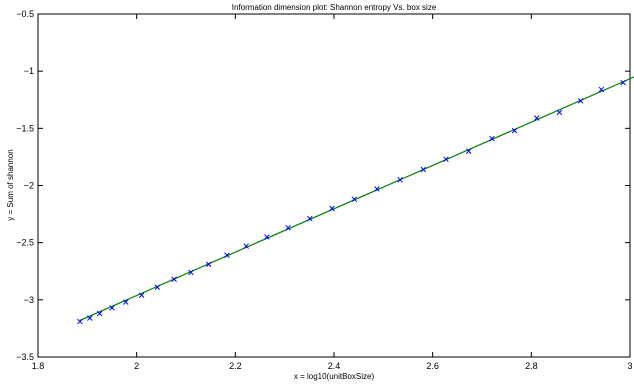  Describe the element at coordinates (334, 376) in the screenshot. I see `x-axis-label: x = log10(unitBoxSize)` at that location.